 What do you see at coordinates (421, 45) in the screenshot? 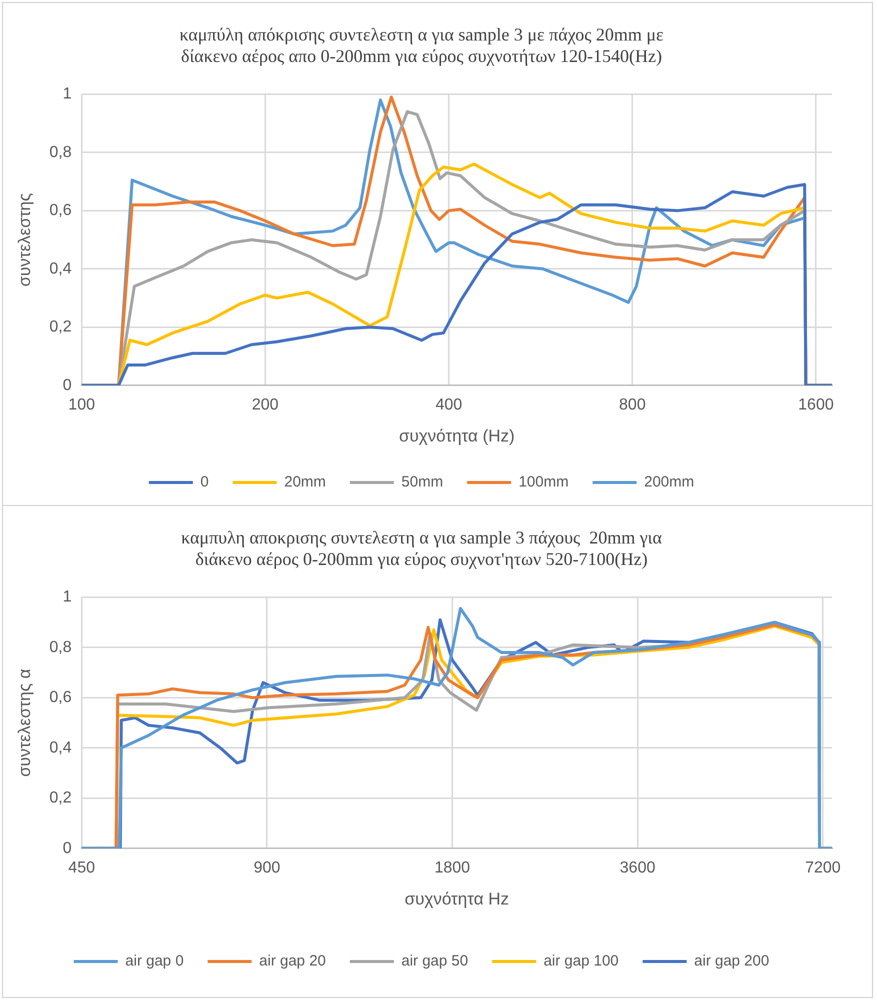
I see `chart-title: καμπύλη απόκρισης συντελεστη α για sample 3 με πάχος 20mm με δίακενο αέρος απο 0-200mm για εύρος συχνοτήτων 120-1540(Hz)` at bounding box center [421, 45].